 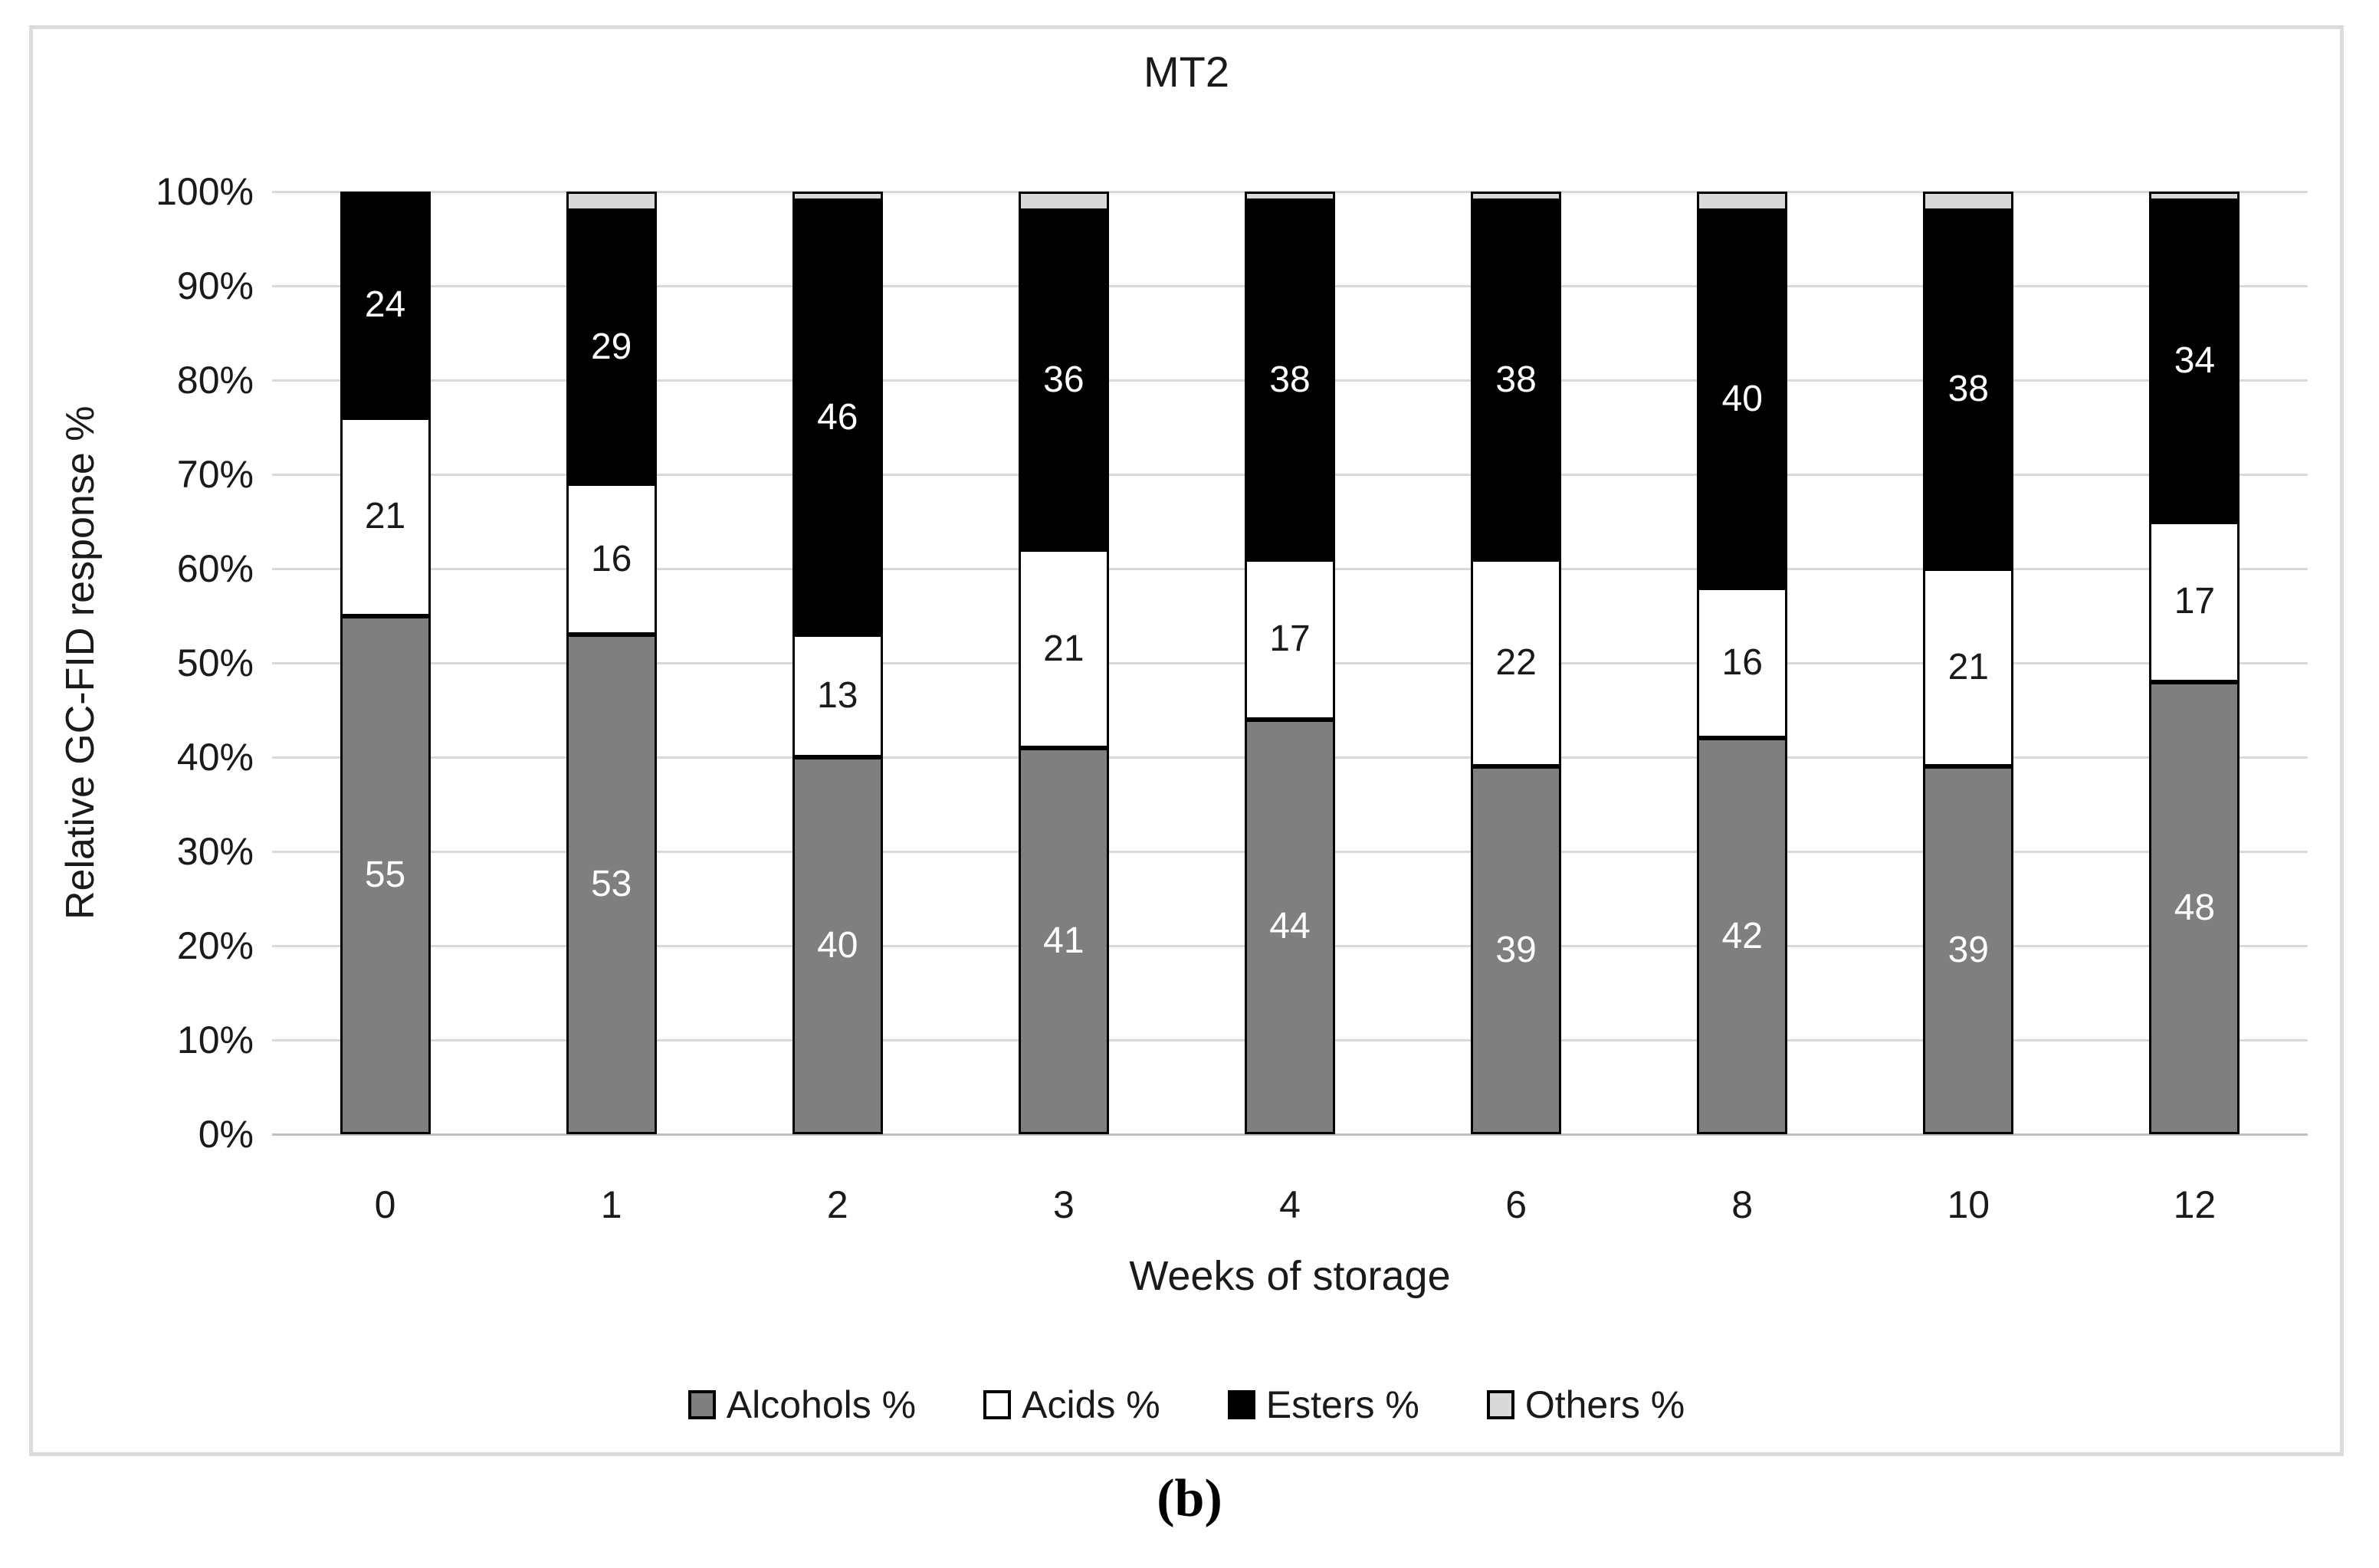 I want to click on segment-alcohols-week-0: 55, so click(x=386, y=874).